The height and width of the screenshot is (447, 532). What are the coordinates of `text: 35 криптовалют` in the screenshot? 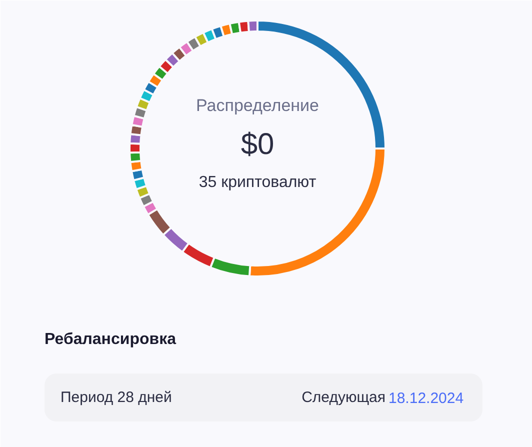 It's located at (257, 182).